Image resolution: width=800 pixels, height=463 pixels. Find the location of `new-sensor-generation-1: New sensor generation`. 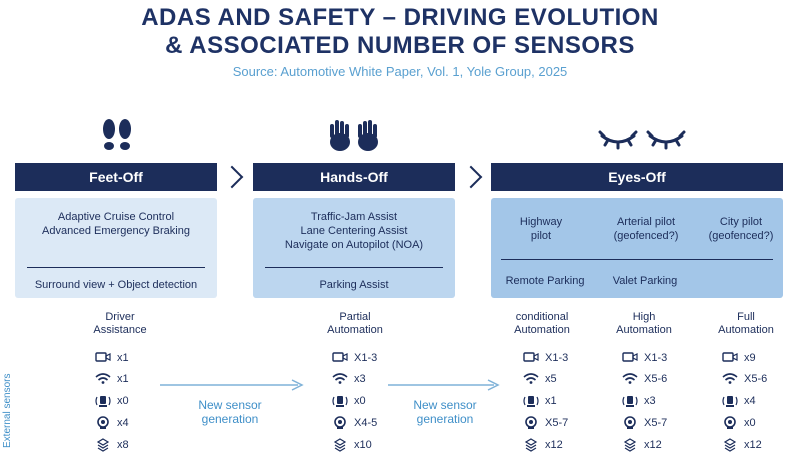

new-sensor-generation-1: New sensor generation is located at coordinates (230, 412).